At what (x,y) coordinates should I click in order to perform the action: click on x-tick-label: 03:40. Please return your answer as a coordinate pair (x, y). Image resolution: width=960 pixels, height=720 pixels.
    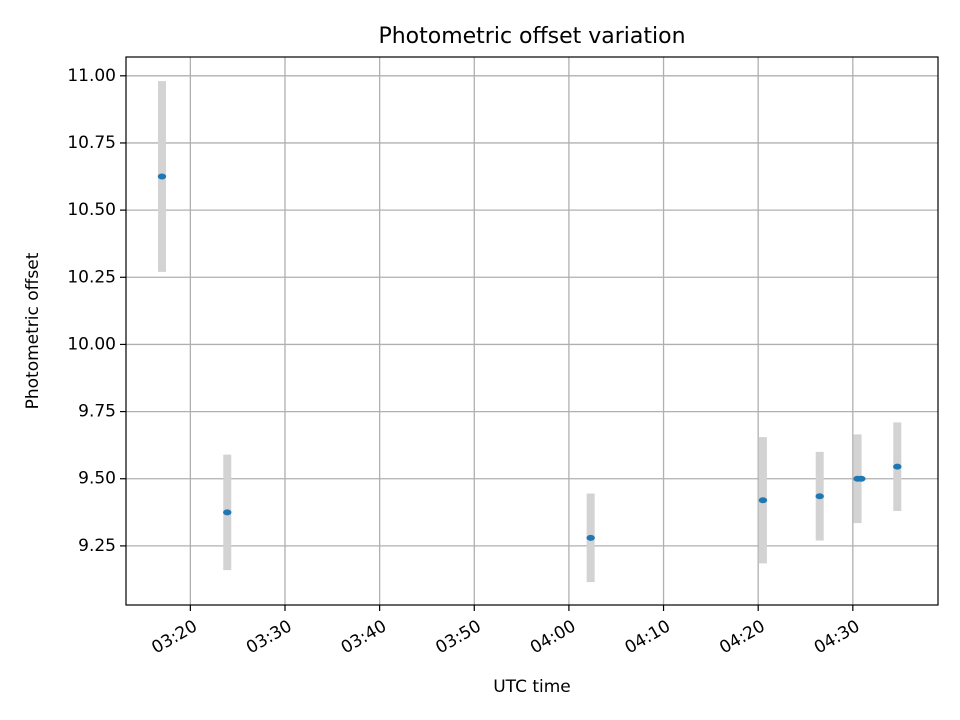
    Looking at the image, I should click on (364, 637).